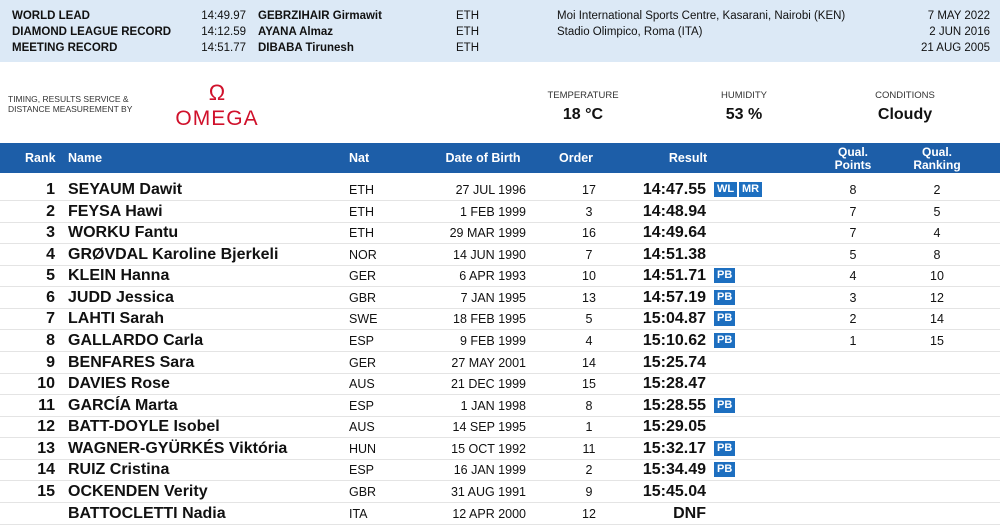 The height and width of the screenshot is (525, 1000). I want to click on athlete-name: RUIZ Cristina, so click(119, 470).